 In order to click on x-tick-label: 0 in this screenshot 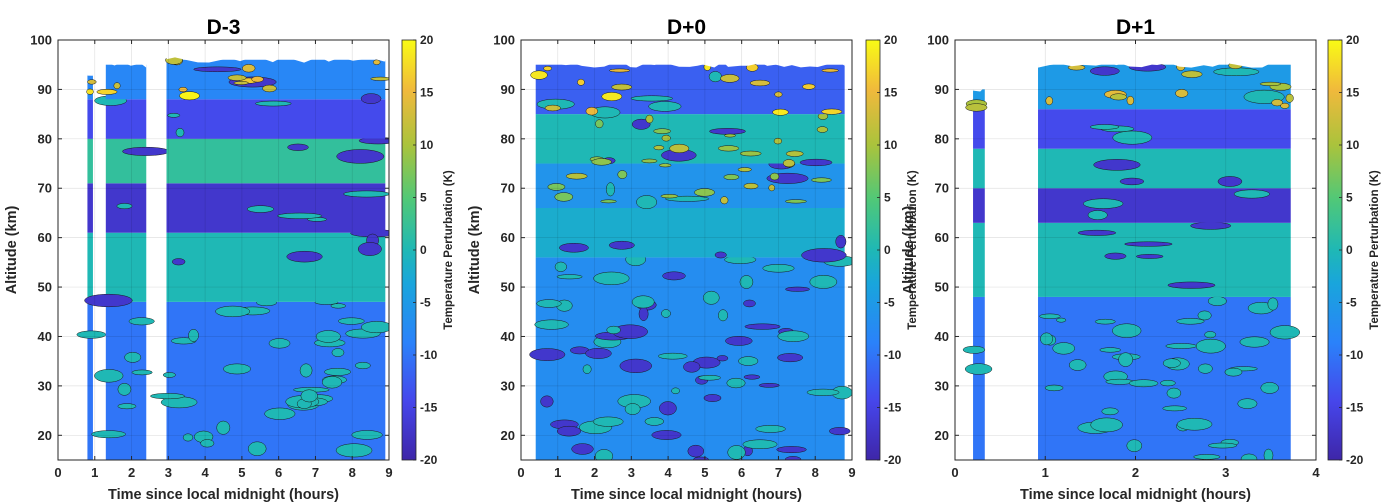, I will do `click(954, 472)`.